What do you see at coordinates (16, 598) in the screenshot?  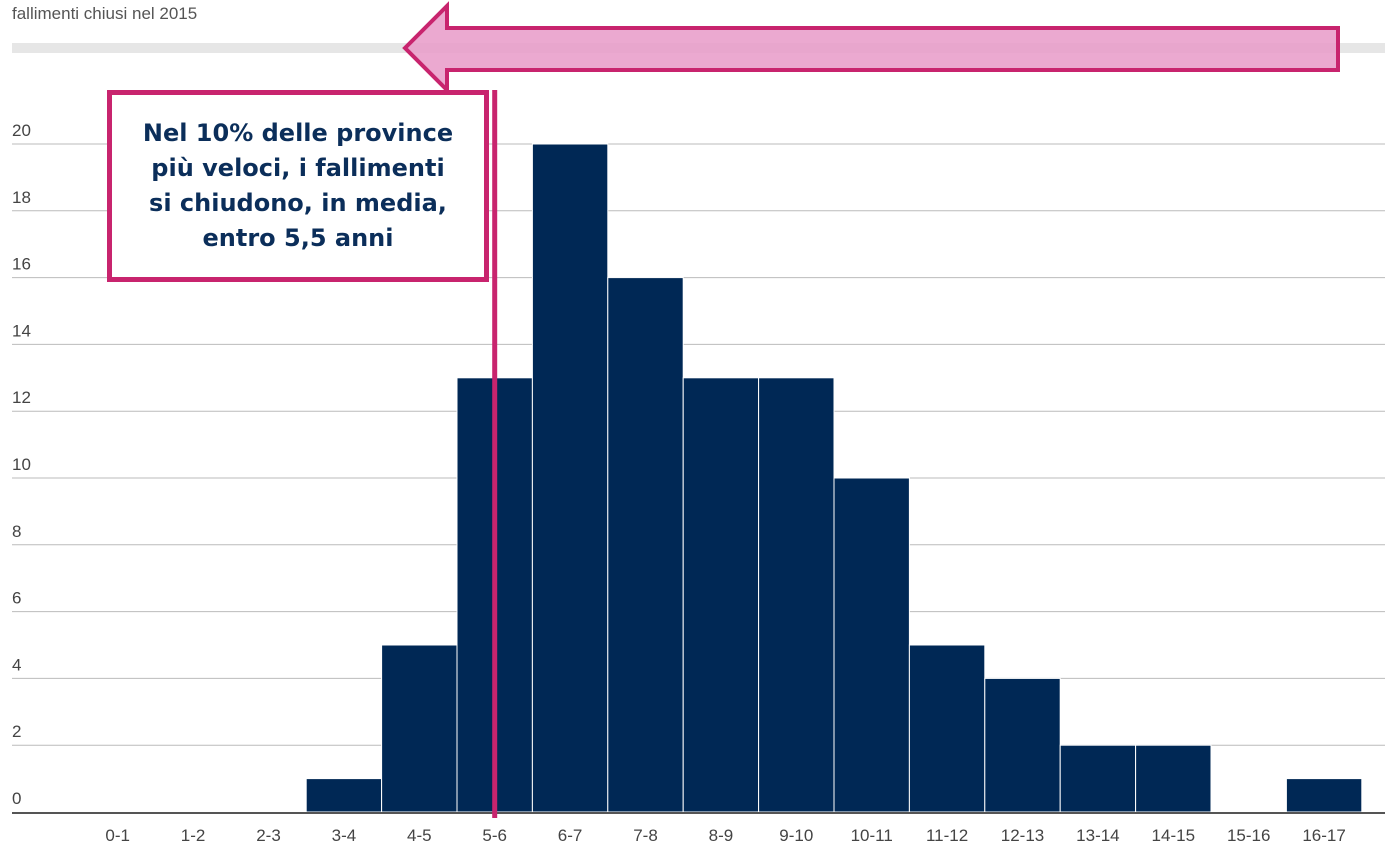 I see `y-tick-label: 6` at bounding box center [16, 598].